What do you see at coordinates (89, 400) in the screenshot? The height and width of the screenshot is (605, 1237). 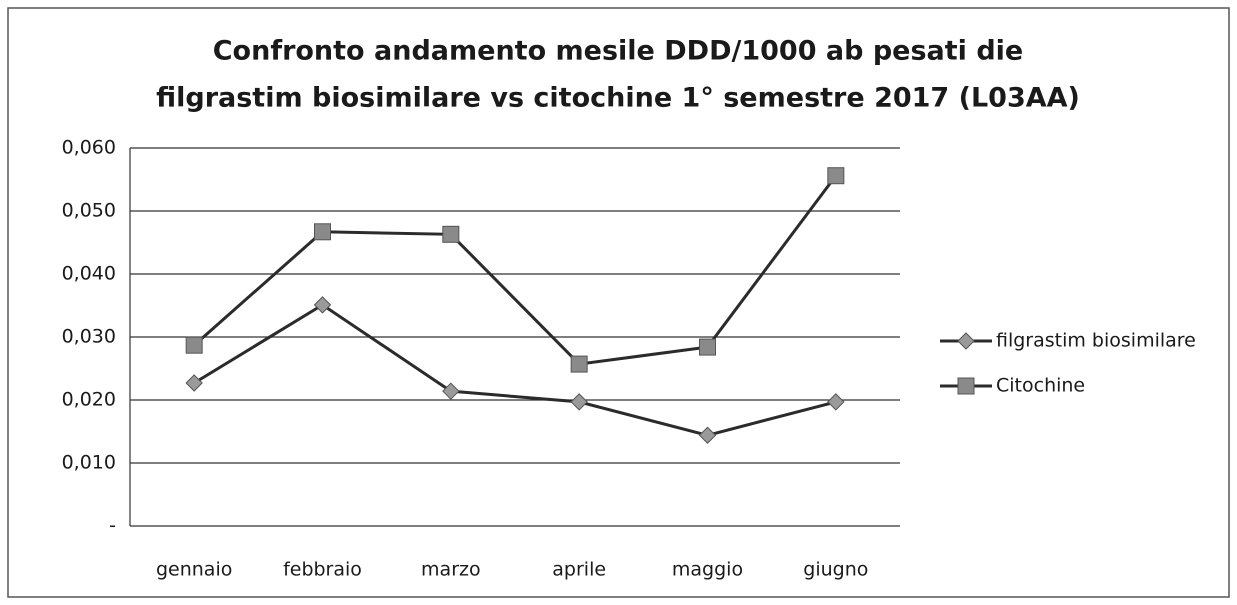 I see `y-tick-label: 0,020` at bounding box center [89, 400].